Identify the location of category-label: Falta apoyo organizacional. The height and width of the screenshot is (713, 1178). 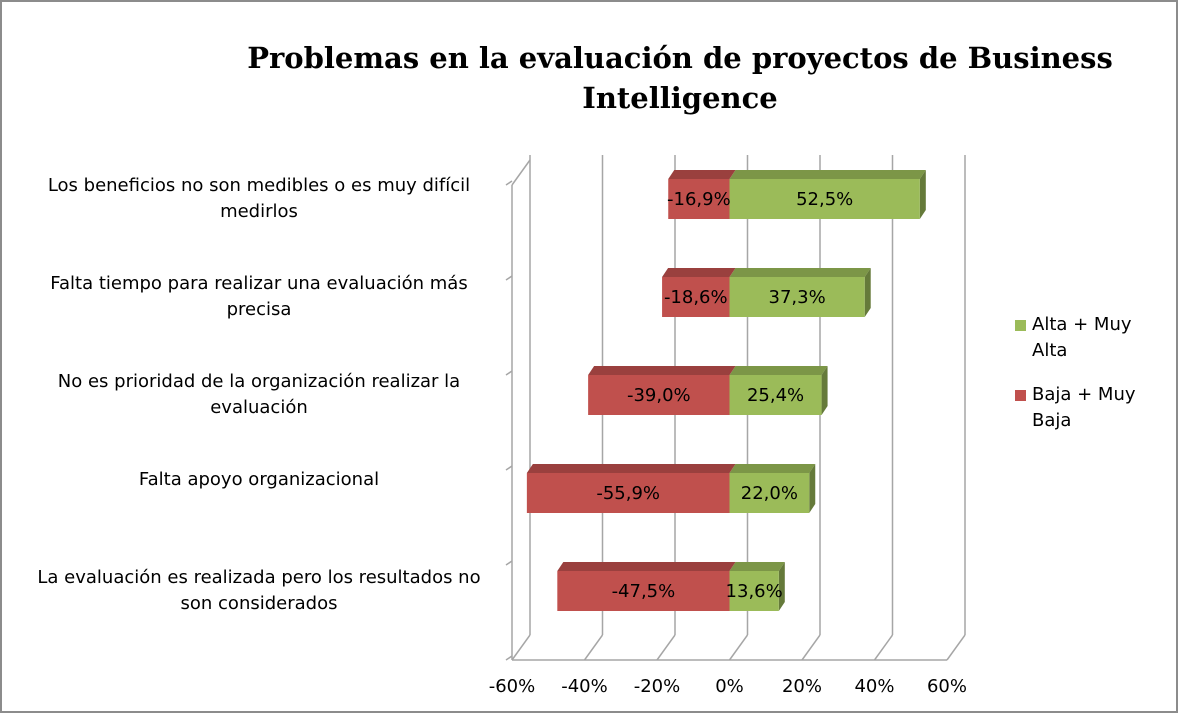
(259, 479).